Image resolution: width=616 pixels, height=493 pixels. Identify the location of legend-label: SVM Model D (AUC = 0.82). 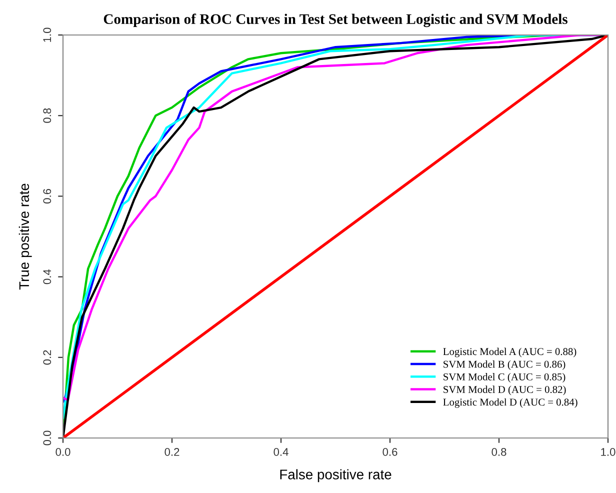
(505, 391).